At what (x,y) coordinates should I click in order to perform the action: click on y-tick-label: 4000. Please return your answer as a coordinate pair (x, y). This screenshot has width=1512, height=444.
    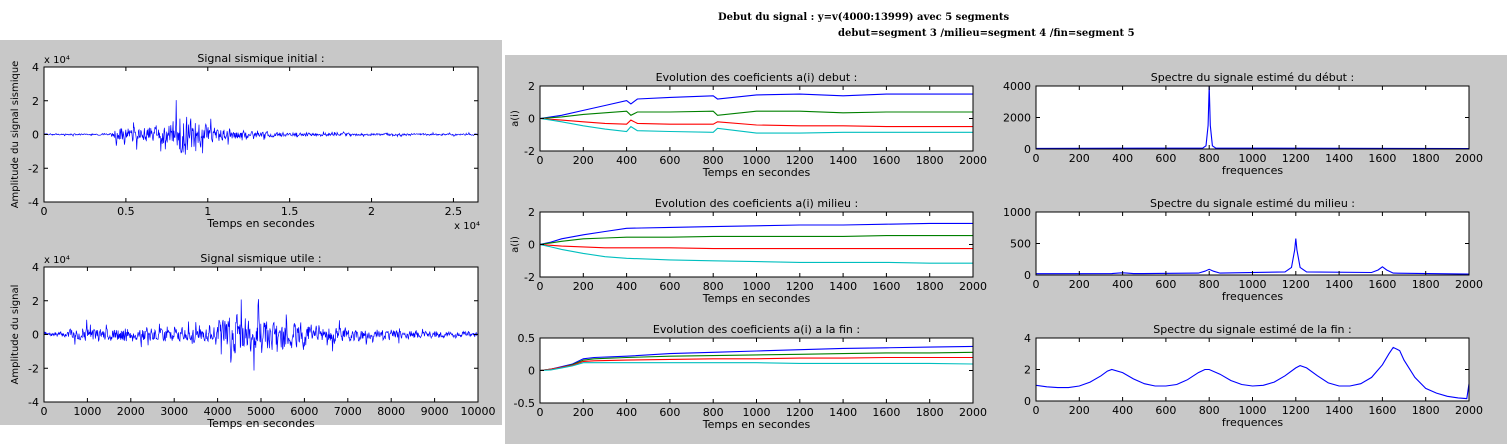
    Looking at the image, I should click on (1017, 86).